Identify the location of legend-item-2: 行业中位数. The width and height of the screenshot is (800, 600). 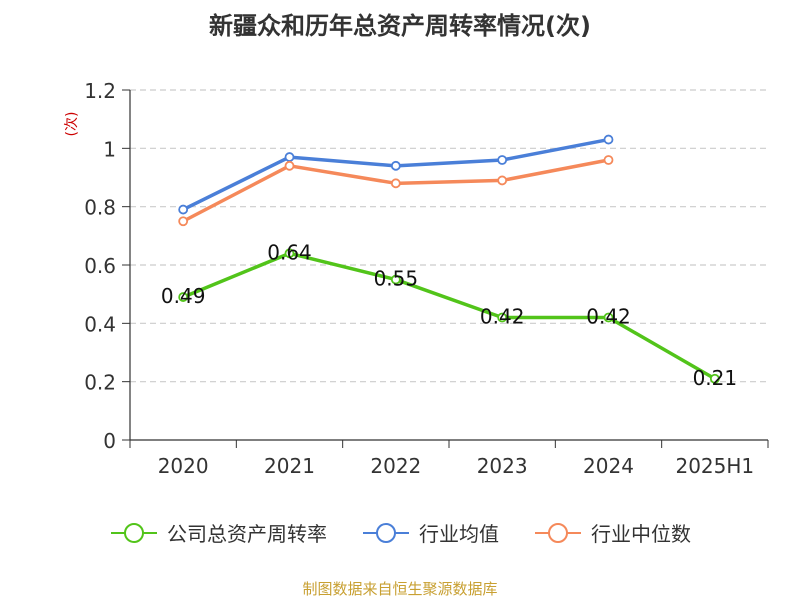
(612, 532).